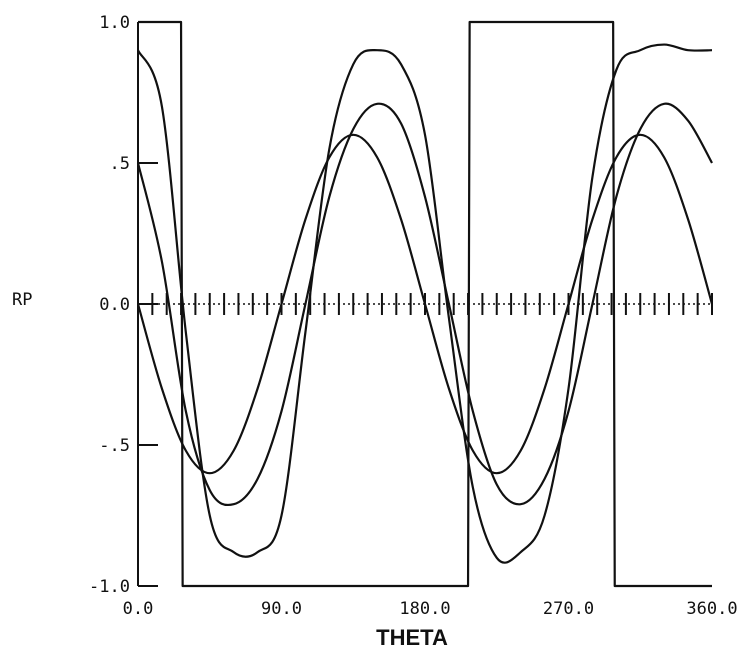 The image size is (754, 652). Describe the element at coordinates (424, 609) in the screenshot. I see `x-tick-label: 180.0` at that location.